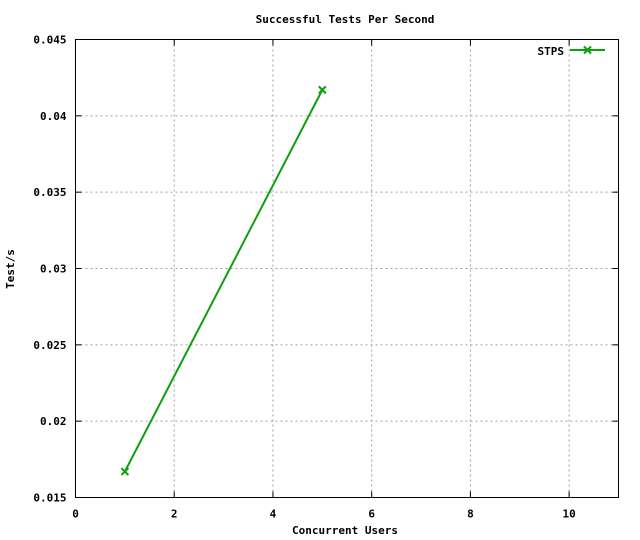  What do you see at coordinates (49, 40) in the screenshot?
I see `y-tick-label: 0.045` at bounding box center [49, 40].